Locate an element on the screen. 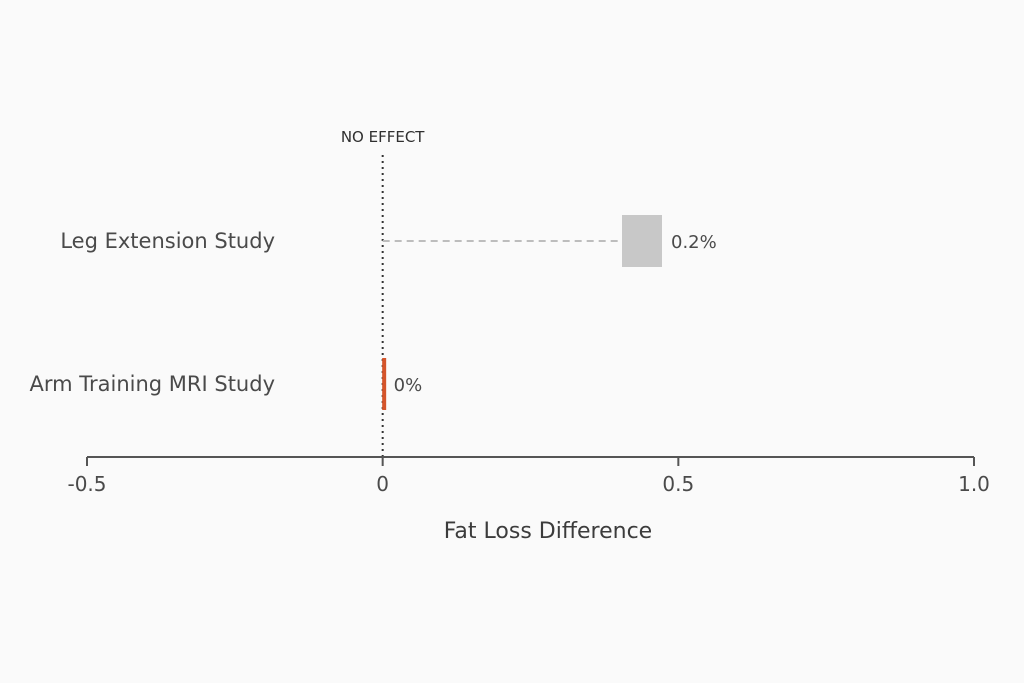  study-label: Arm Training MRI Study is located at coordinates (152, 384).